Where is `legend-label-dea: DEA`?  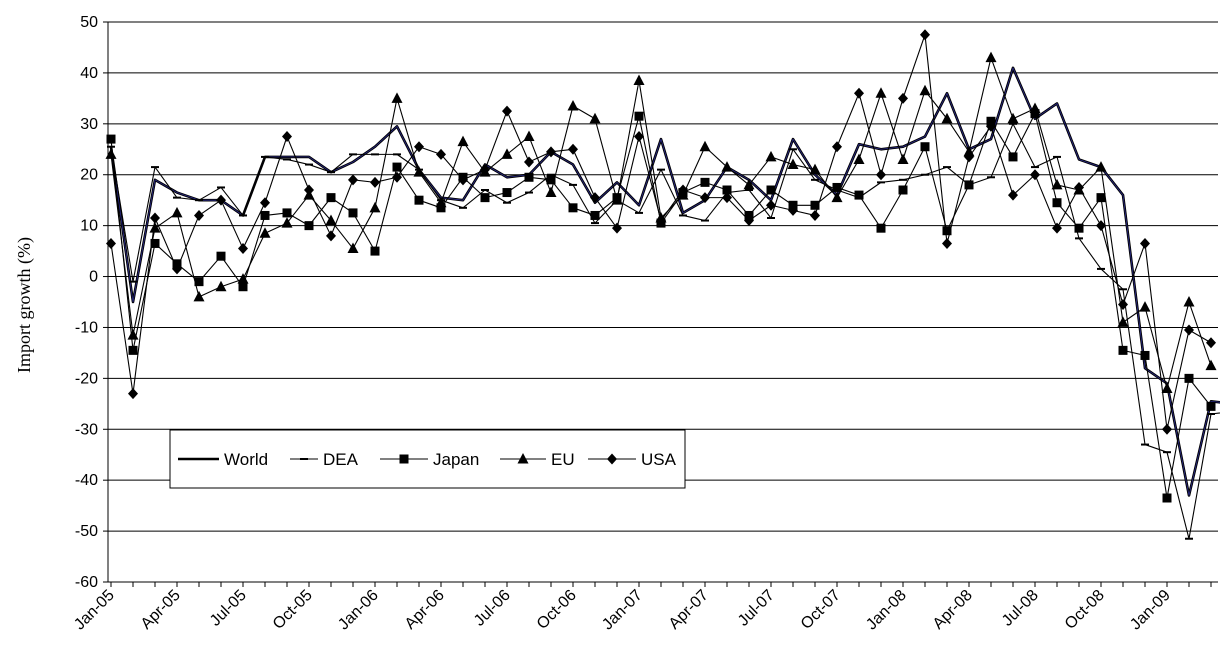 legend-label-dea: DEA is located at coordinates (341, 459).